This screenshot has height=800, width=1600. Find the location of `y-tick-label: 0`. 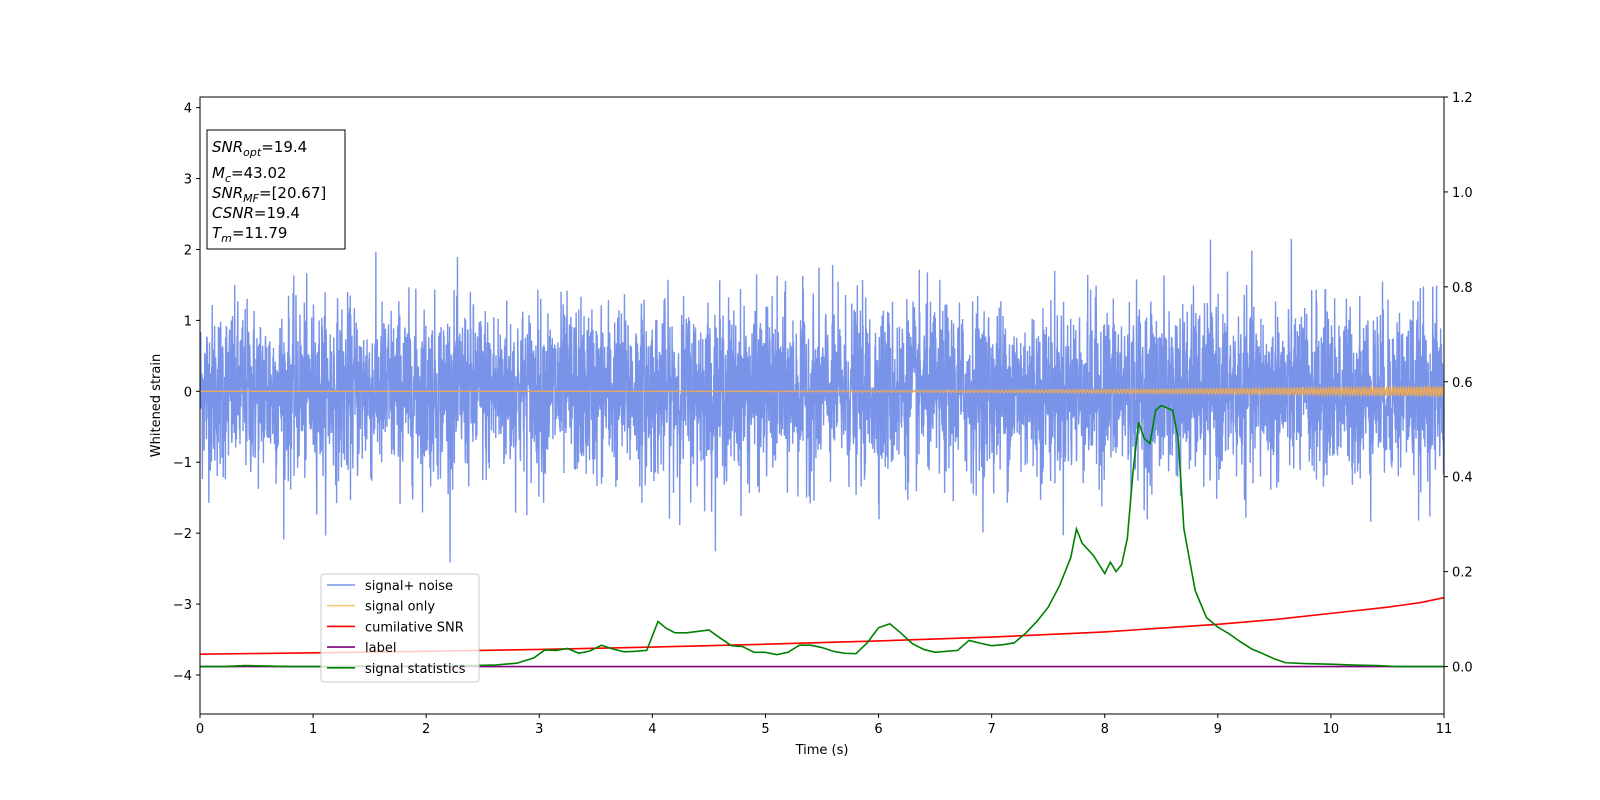

y-tick-label: 0 is located at coordinates (188, 392).